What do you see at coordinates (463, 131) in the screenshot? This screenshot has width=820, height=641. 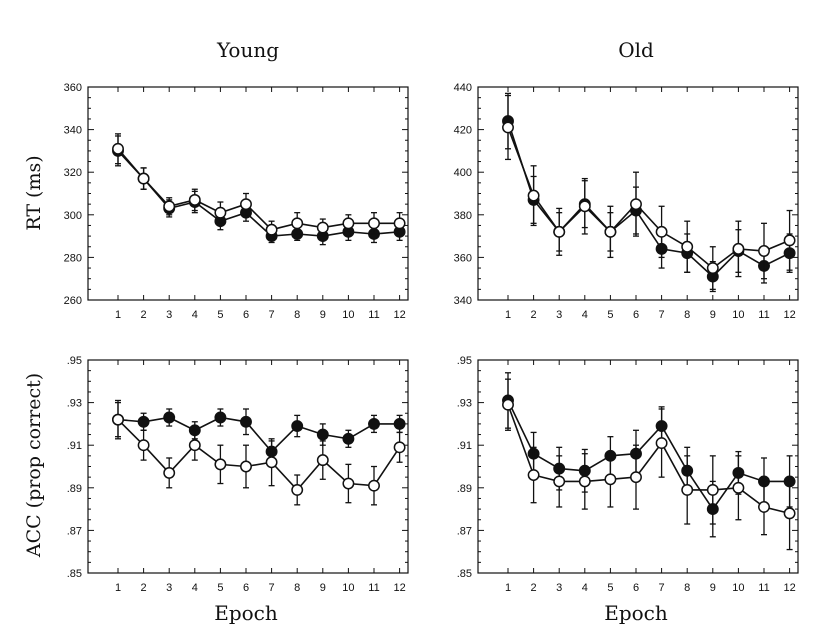 I see `y-tick-label: 420` at bounding box center [463, 131].